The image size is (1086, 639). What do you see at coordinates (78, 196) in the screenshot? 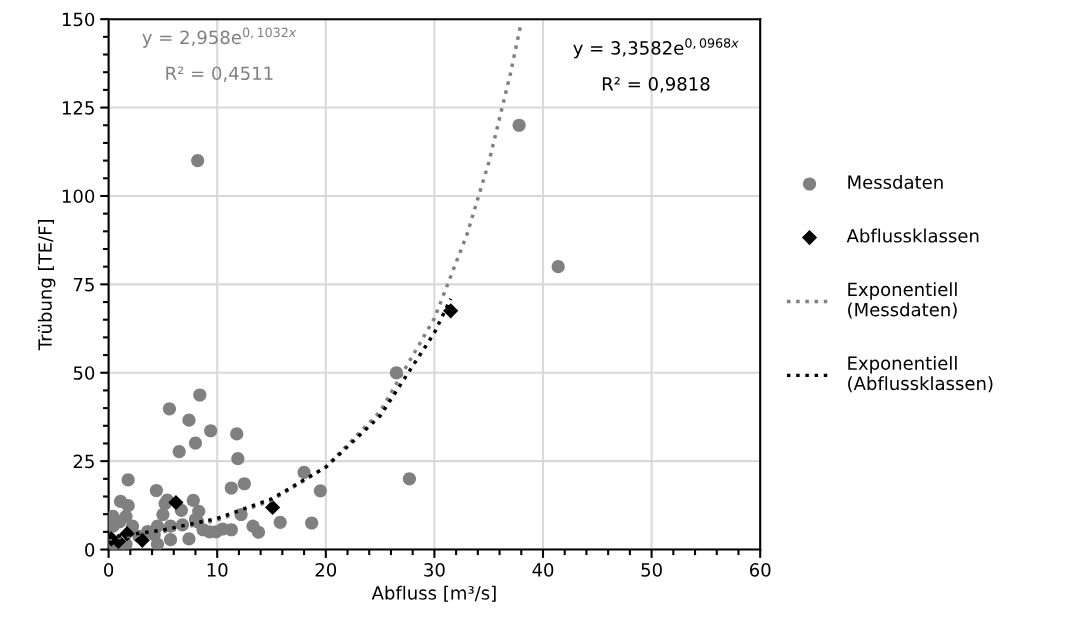
I see `y-tick-label: 100` at bounding box center [78, 196].